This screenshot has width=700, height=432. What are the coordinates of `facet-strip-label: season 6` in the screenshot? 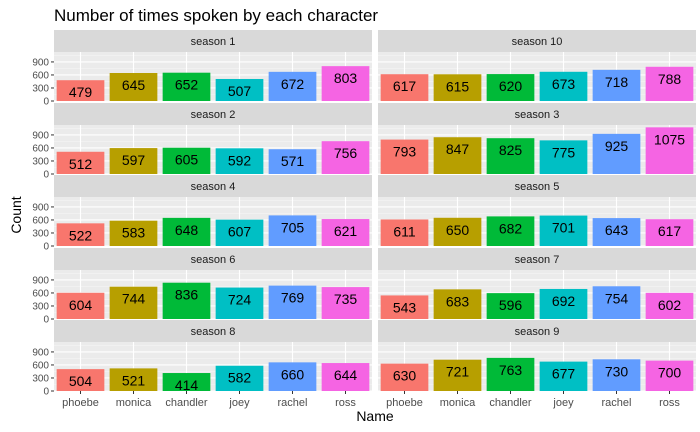 It's located at (213, 260).